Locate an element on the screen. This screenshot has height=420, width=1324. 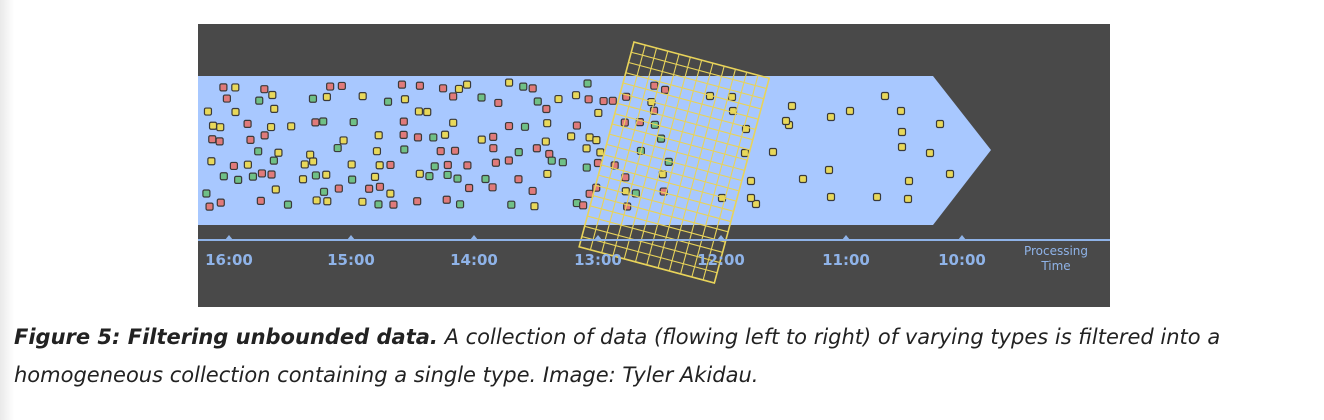
filter-grid is located at coordinates (674, 162).